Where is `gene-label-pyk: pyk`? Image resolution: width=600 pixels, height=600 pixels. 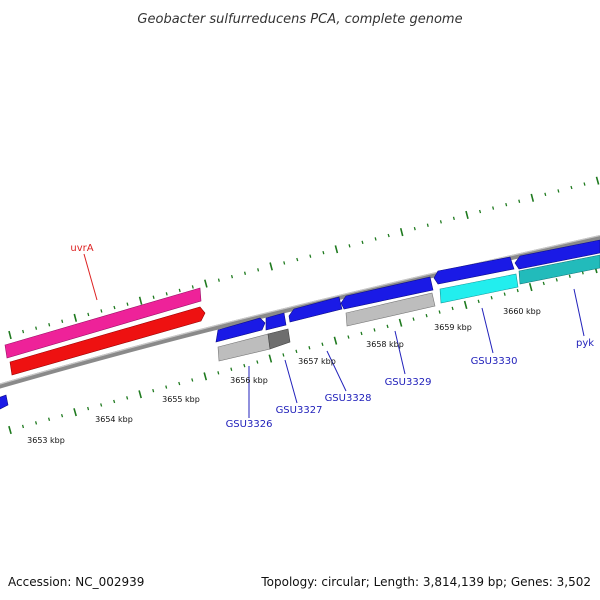
gene-label-pyk: pyk is located at coordinates (585, 343).